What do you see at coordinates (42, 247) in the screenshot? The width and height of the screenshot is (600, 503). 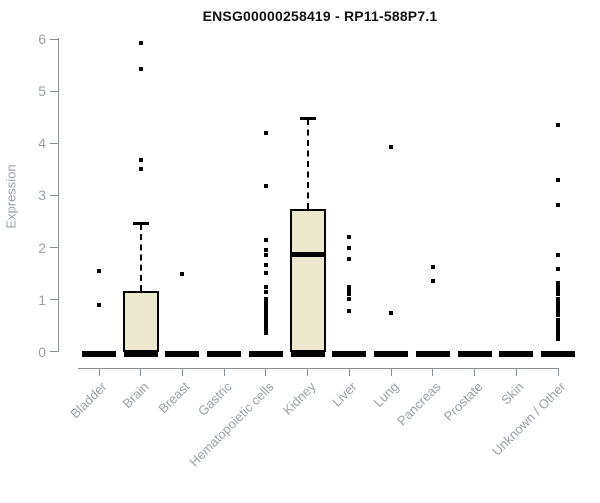 I see `y-tick-label: 2` at bounding box center [42, 247].